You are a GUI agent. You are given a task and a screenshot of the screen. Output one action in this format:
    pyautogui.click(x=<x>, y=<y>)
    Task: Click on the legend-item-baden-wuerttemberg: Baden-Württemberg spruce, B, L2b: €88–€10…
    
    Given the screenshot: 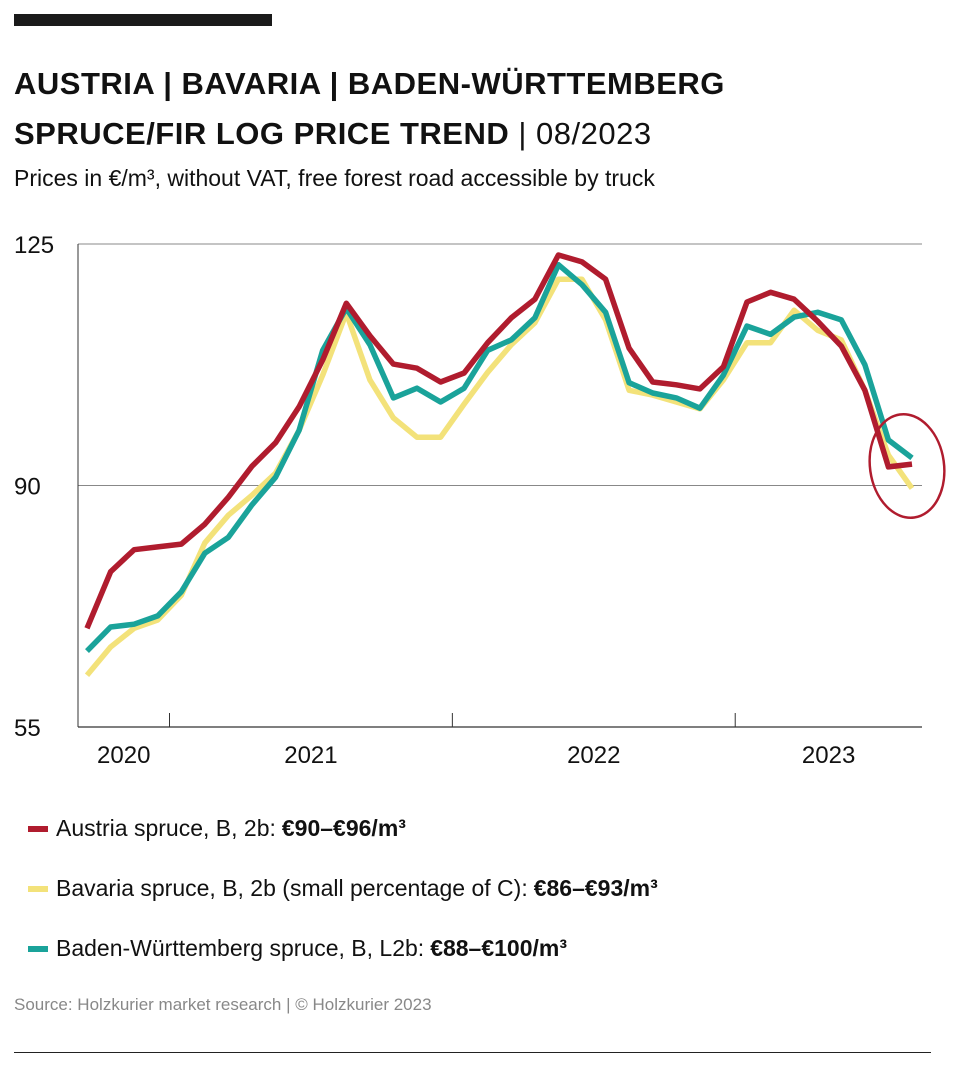 What is the action you would take?
    pyautogui.click(x=297, y=948)
    